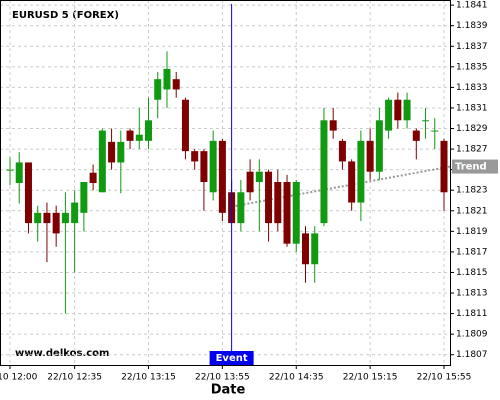 The image size is (500, 400). I want to click on y-tick-label: 1.1837, so click(472, 47).